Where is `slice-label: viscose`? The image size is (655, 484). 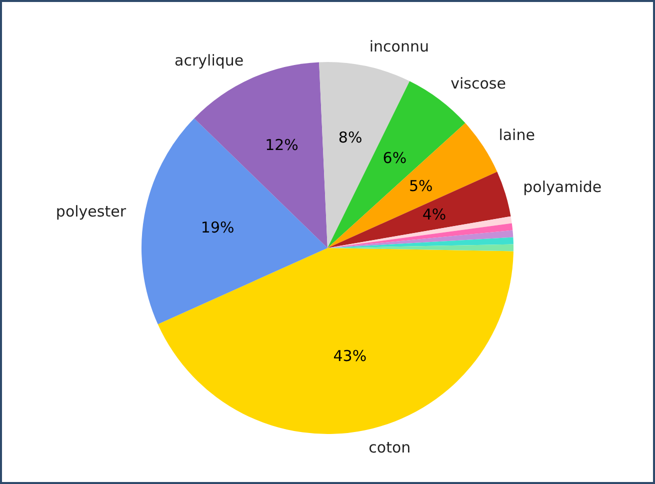
slice-label: viscose is located at coordinates (478, 83).